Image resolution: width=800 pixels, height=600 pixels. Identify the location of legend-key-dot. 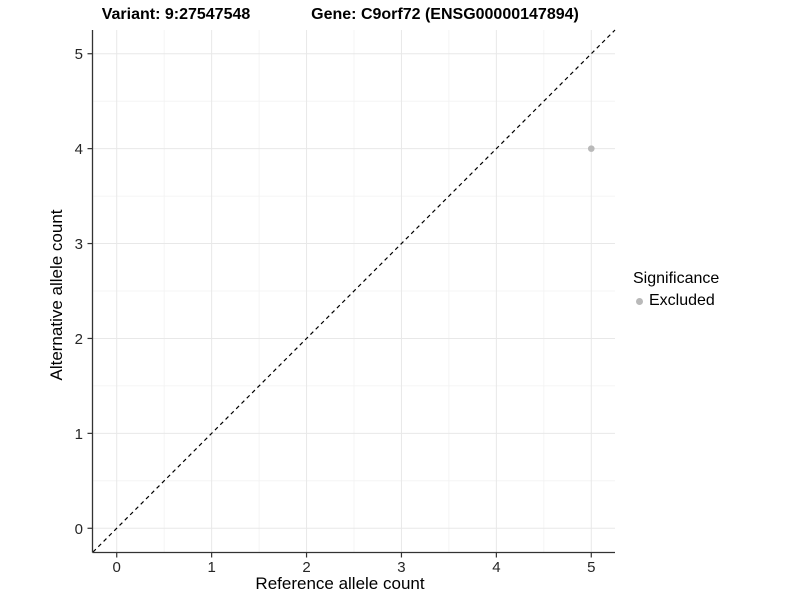
(639, 301).